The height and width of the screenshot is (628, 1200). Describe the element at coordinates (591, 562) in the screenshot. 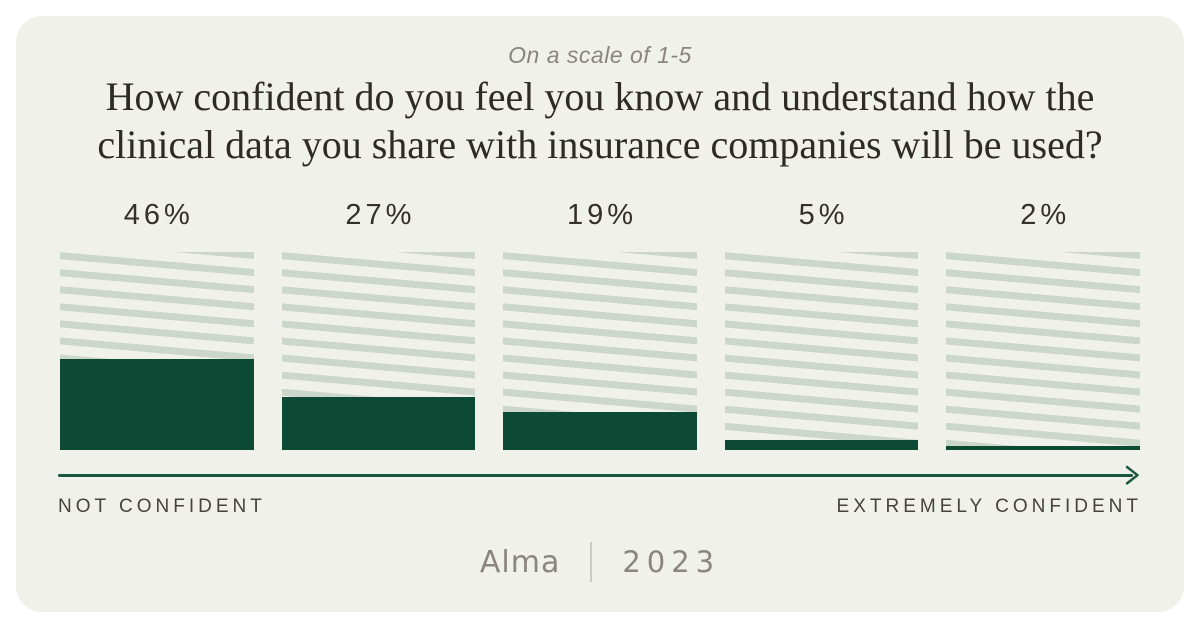

I see `footer-divider` at that location.